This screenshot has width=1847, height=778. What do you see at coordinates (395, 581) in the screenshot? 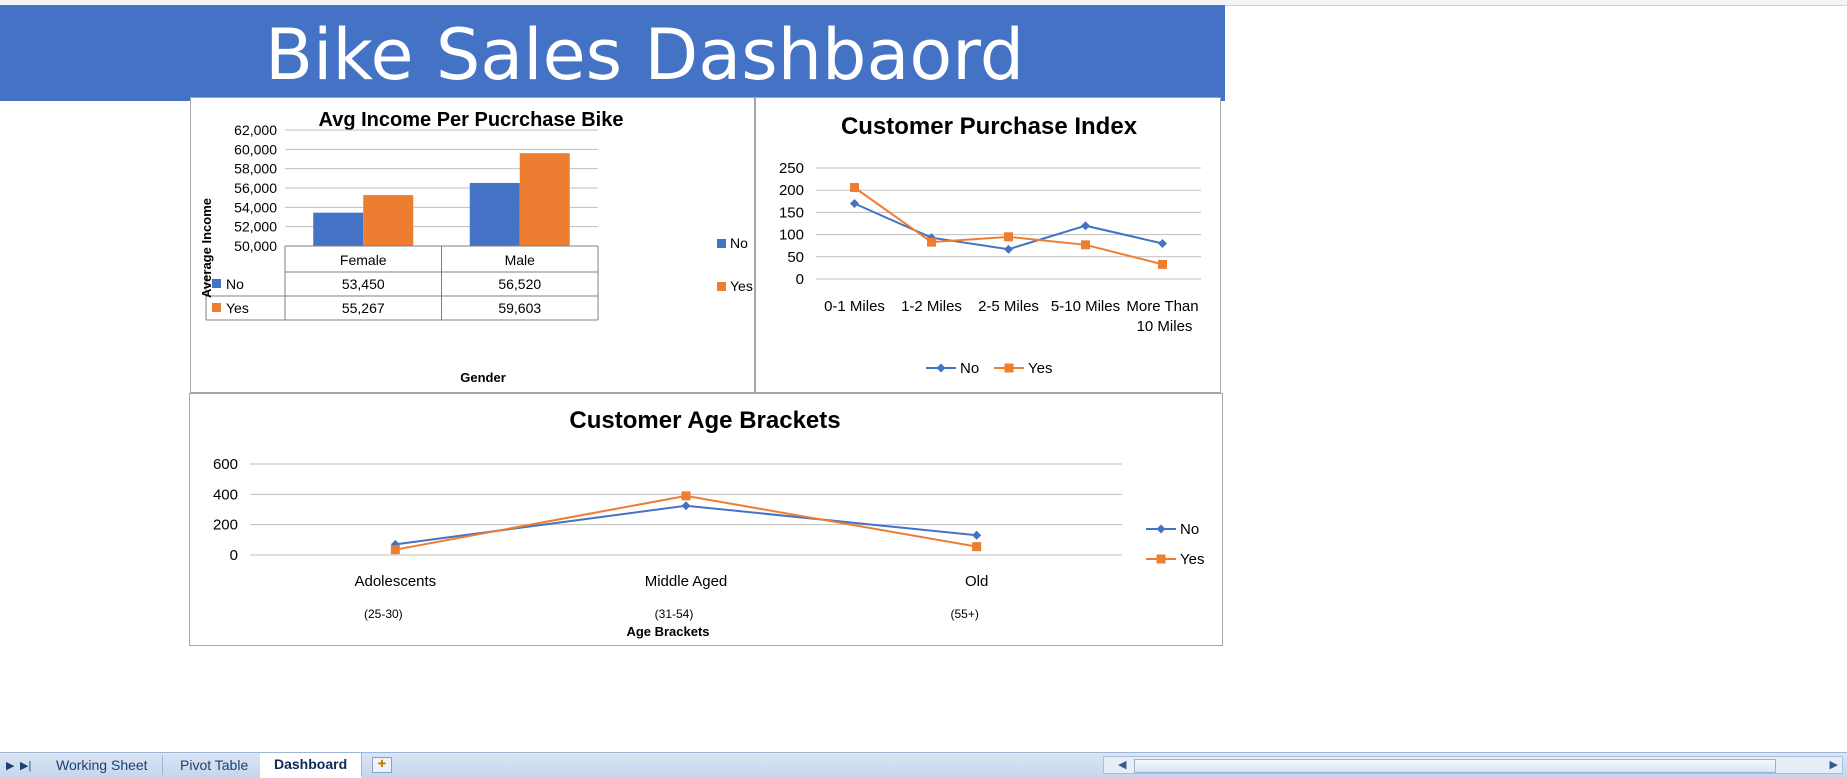
I see `category-label: Adolescents` at bounding box center [395, 581].